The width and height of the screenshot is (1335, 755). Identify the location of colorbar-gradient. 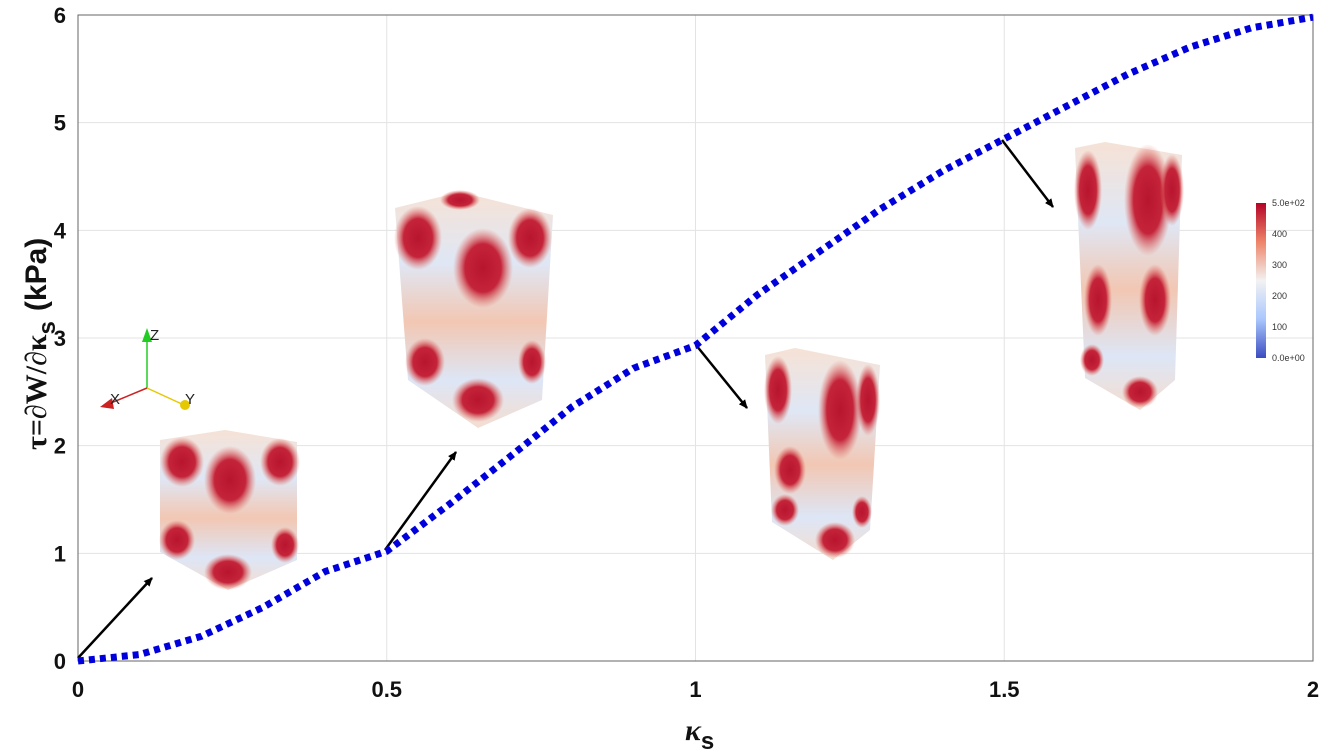
(1261, 280).